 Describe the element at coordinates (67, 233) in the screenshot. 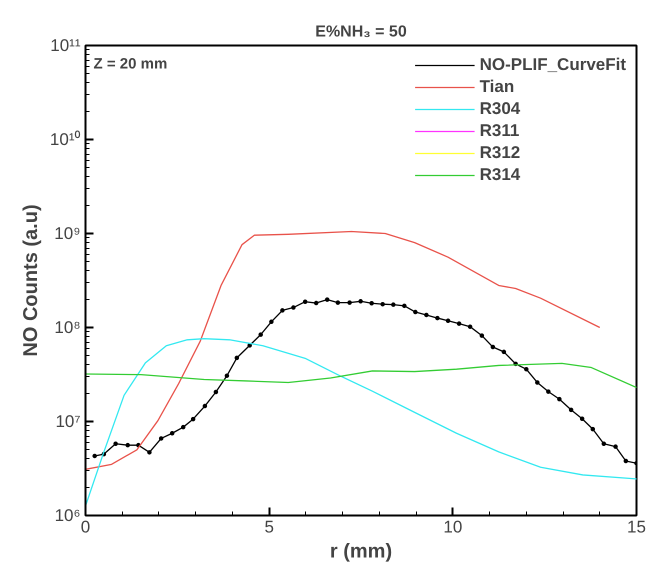

I see `y-tick-label: 10⁹` at that location.